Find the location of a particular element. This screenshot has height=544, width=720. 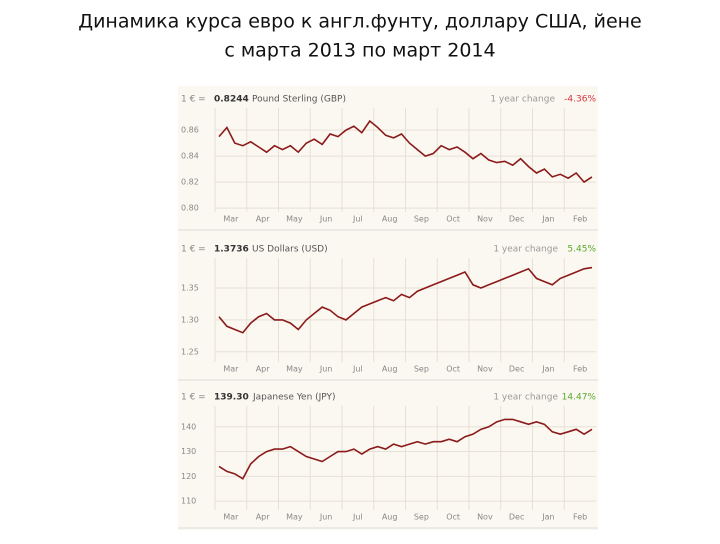

change: 14.47% is located at coordinates (579, 398).